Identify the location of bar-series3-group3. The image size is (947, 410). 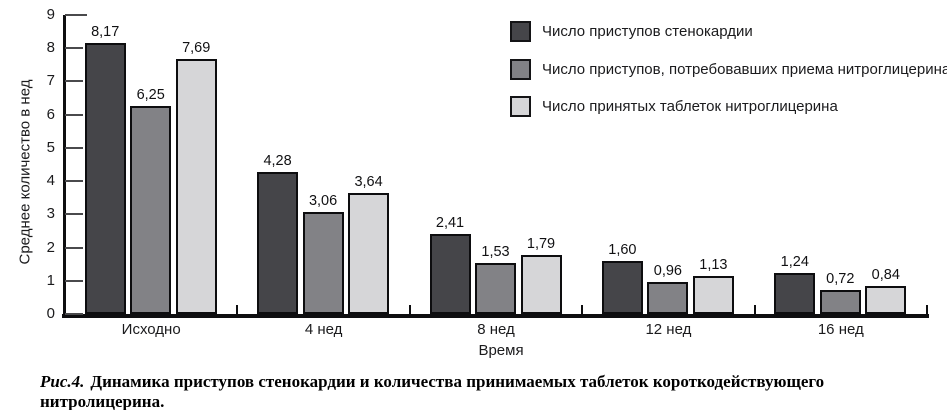
(541, 284).